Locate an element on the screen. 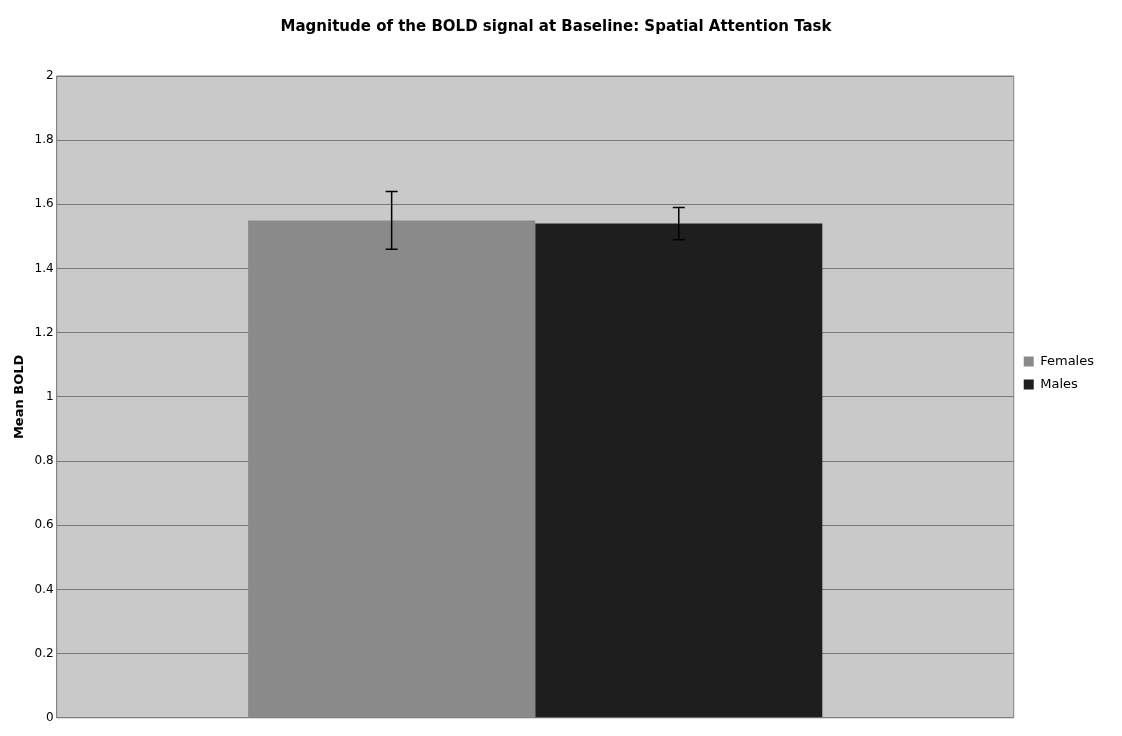 The width and height of the screenshot is (1122, 736). y-tick-label: 1.2 is located at coordinates (44, 331).